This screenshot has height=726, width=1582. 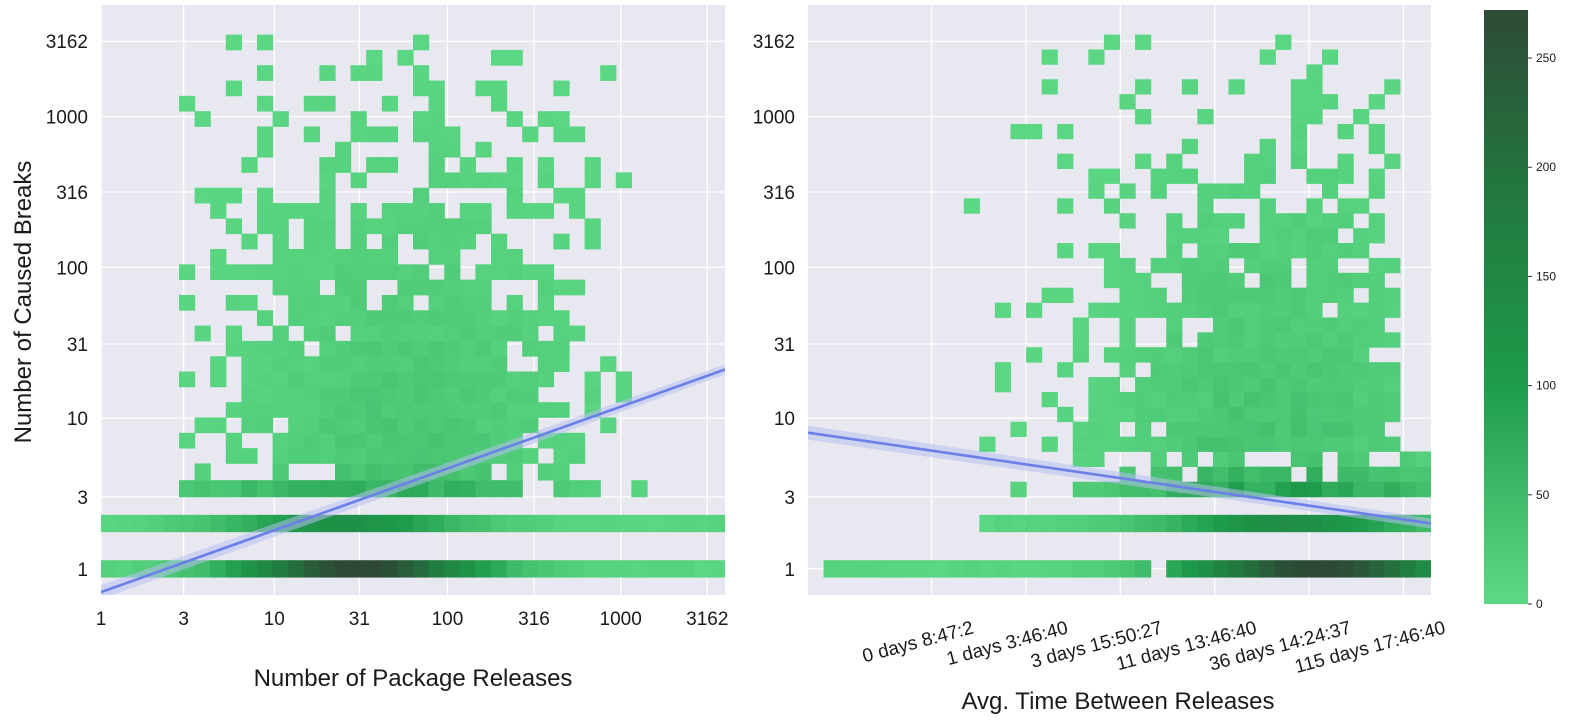 I want to click on y-tick-label: 1, so click(x=789, y=570).